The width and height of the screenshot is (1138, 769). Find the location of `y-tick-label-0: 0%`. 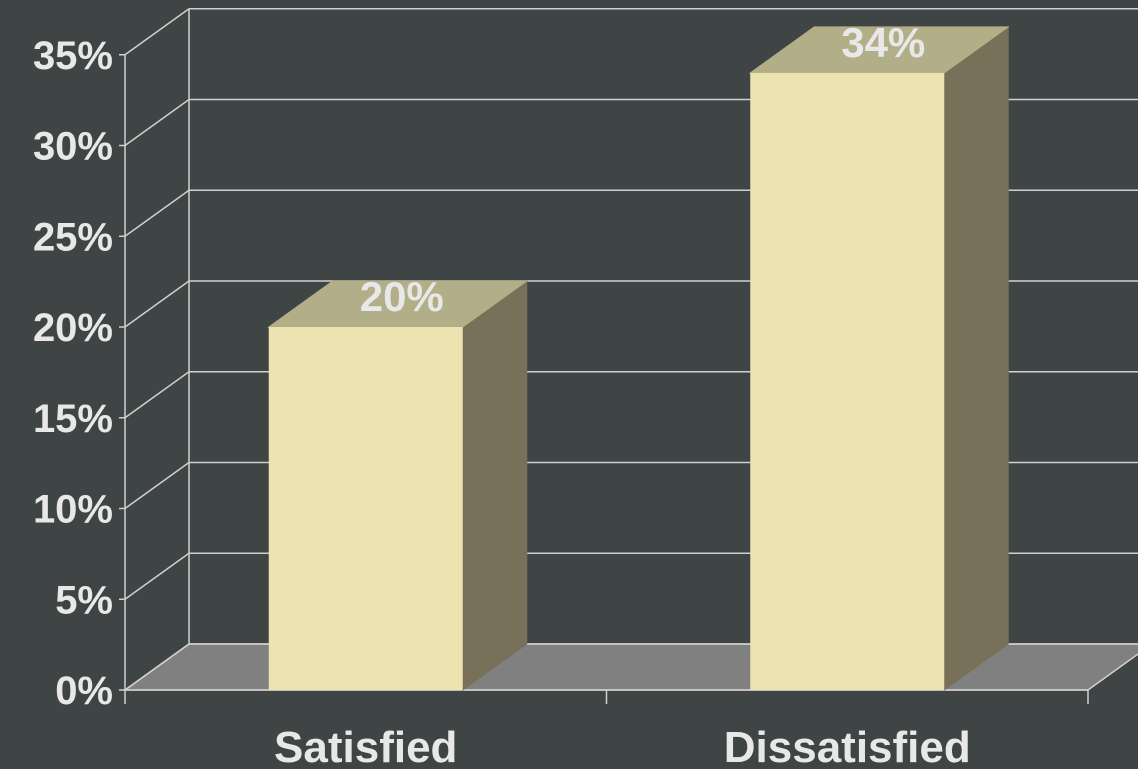

y-tick-label-0: 0% is located at coordinates (84, 691).